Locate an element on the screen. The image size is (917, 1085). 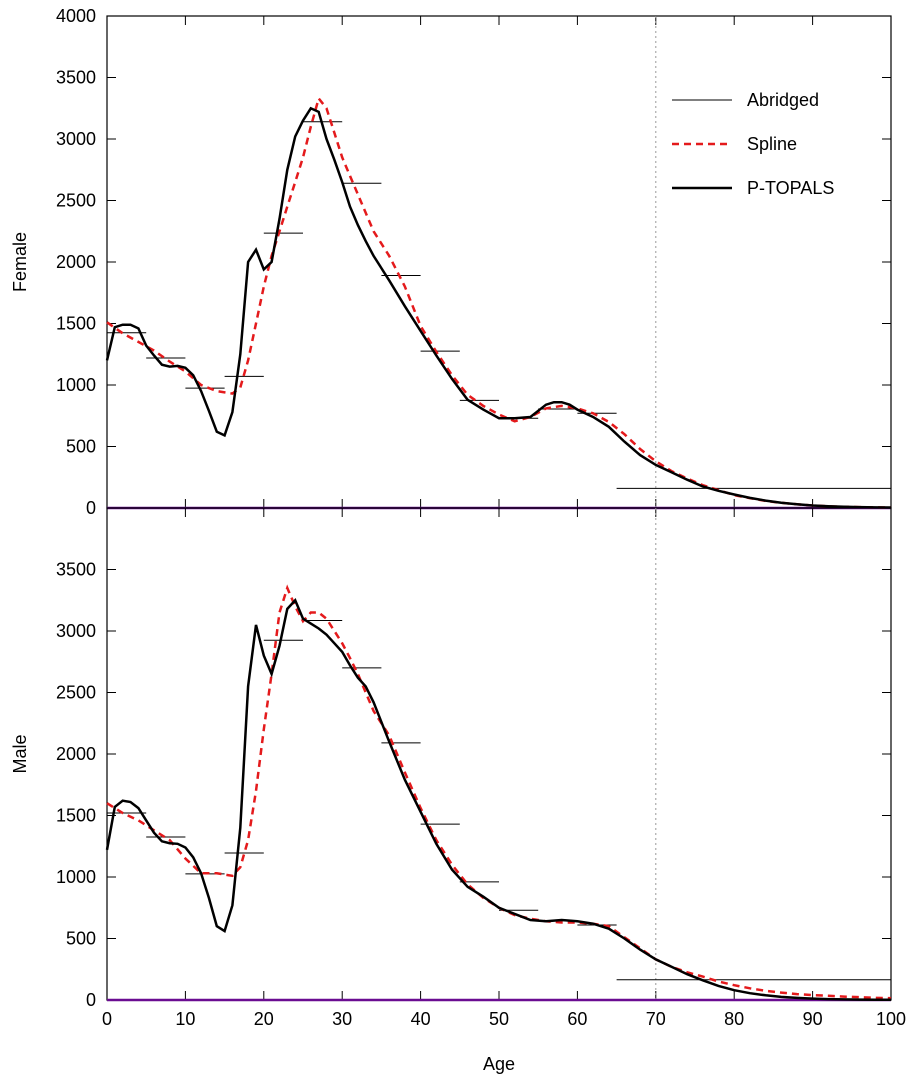
female-y-tick-label: 1500 is located at coordinates (76, 324).